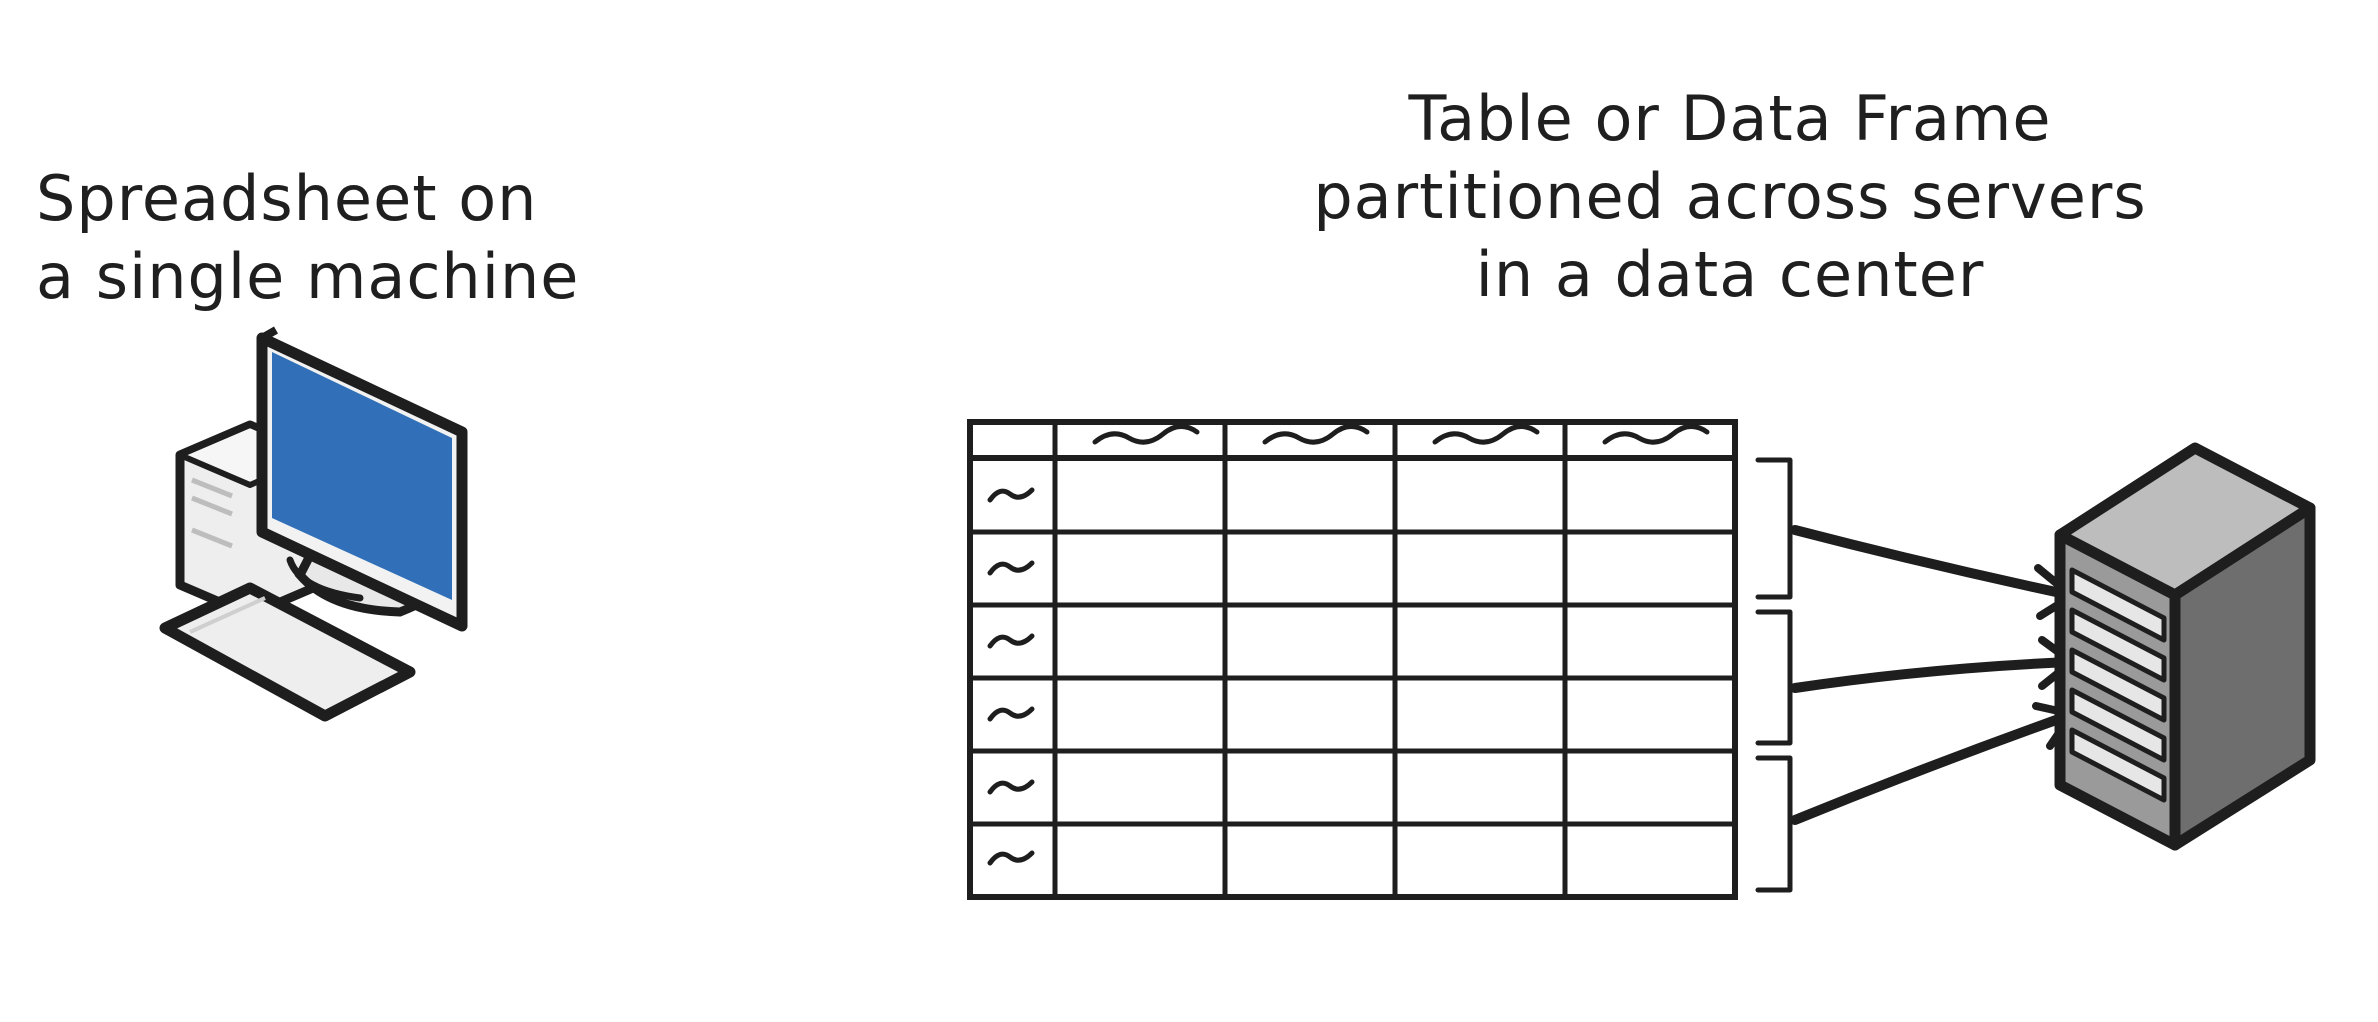 The width and height of the screenshot is (2378, 1022). What do you see at coordinates (1401, 434) in the screenshot?
I see `header-column-labels` at bounding box center [1401, 434].